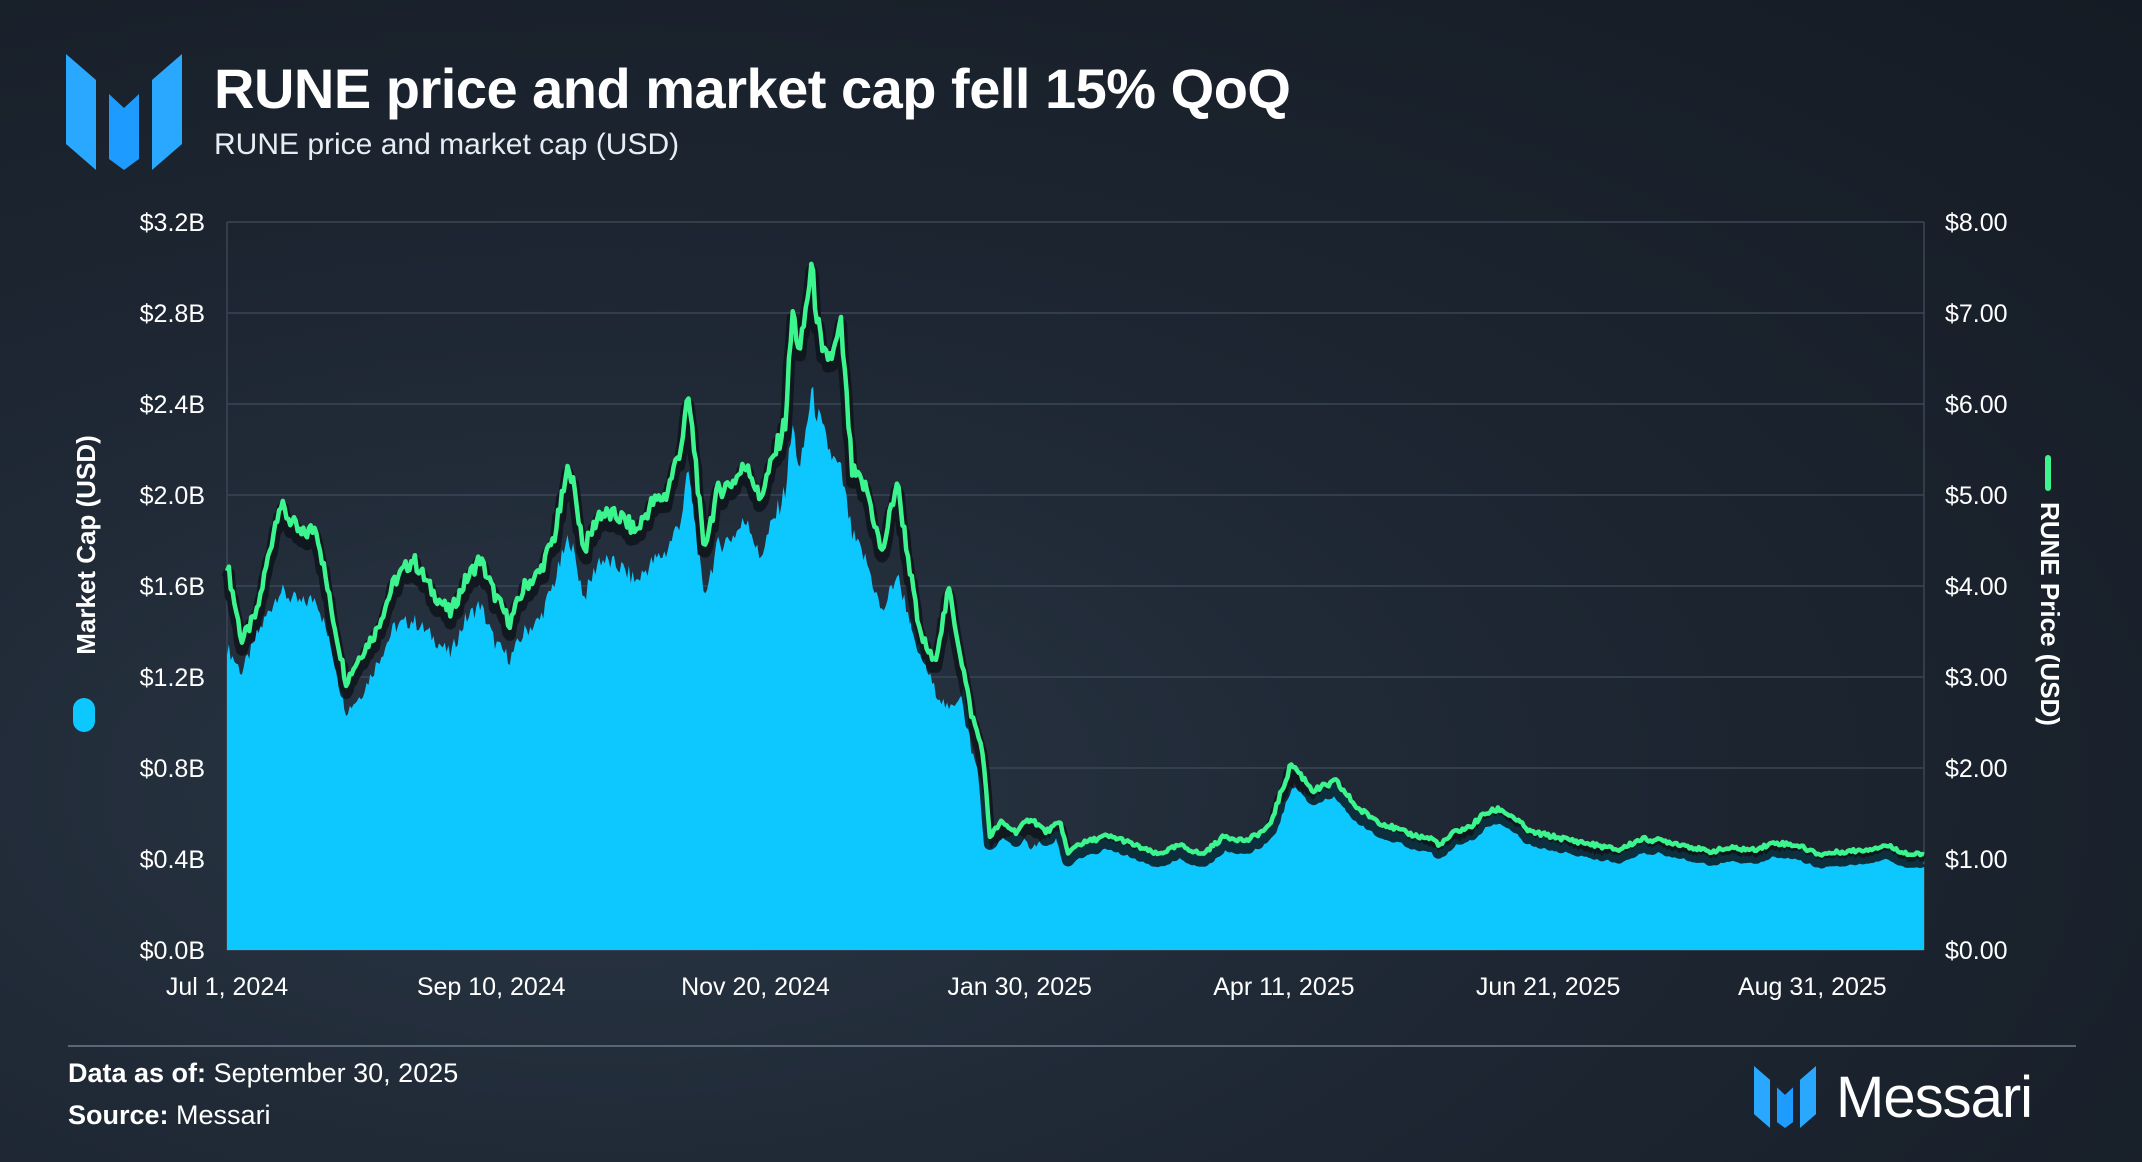  What do you see at coordinates (137, 1073) in the screenshot?
I see `data-as-of-label: Data as of:` at bounding box center [137, 1073].